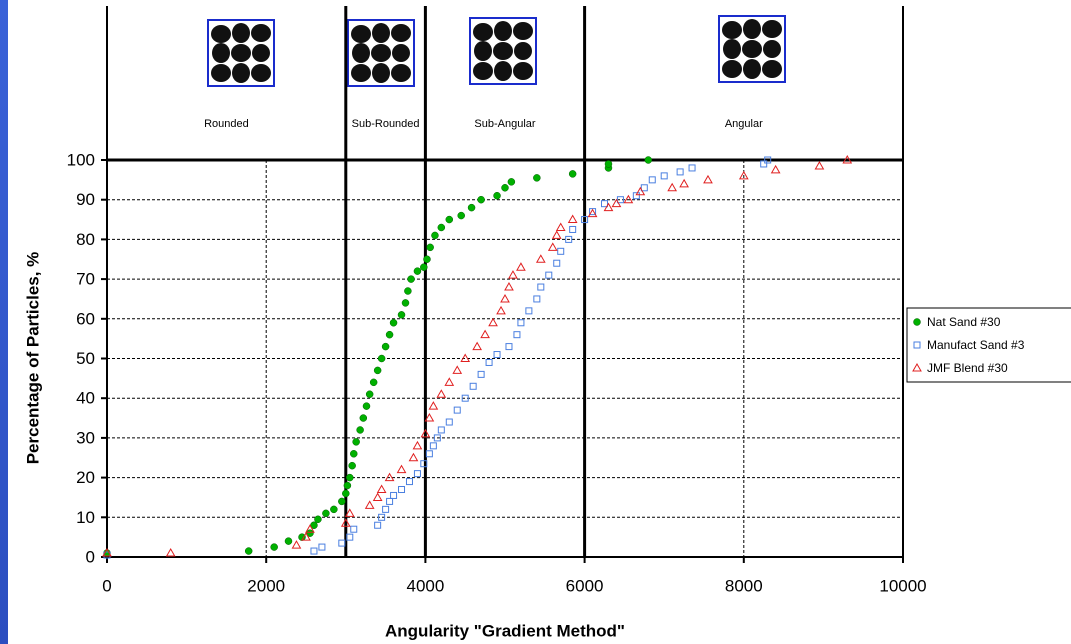 The image size is (1071, 644). Describe the element at coordinates (964, 322) in the screenshot. I see `legend-label: Nat Sand #30` at that location.